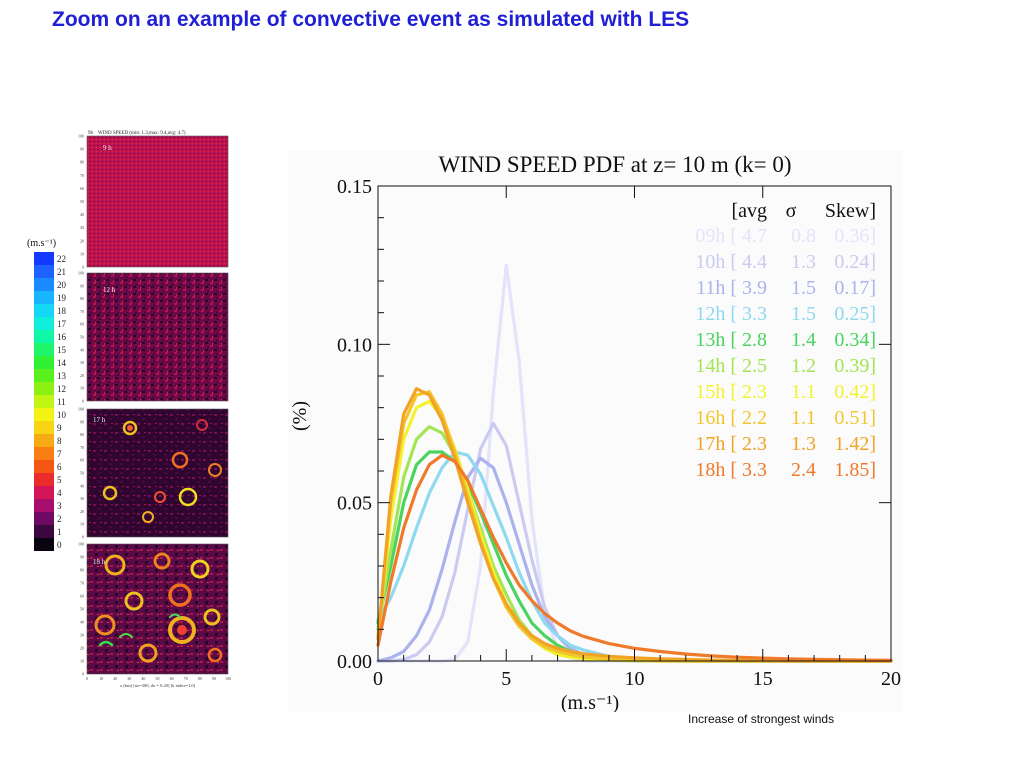  I want to click on legend-entry-10h: 10h [ 4.4, so click(731, 262).